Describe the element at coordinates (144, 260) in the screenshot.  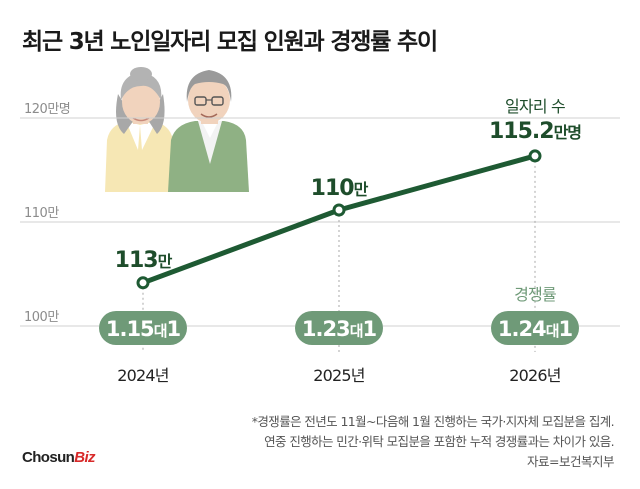
I see `point-label-0: 113만` at that location.